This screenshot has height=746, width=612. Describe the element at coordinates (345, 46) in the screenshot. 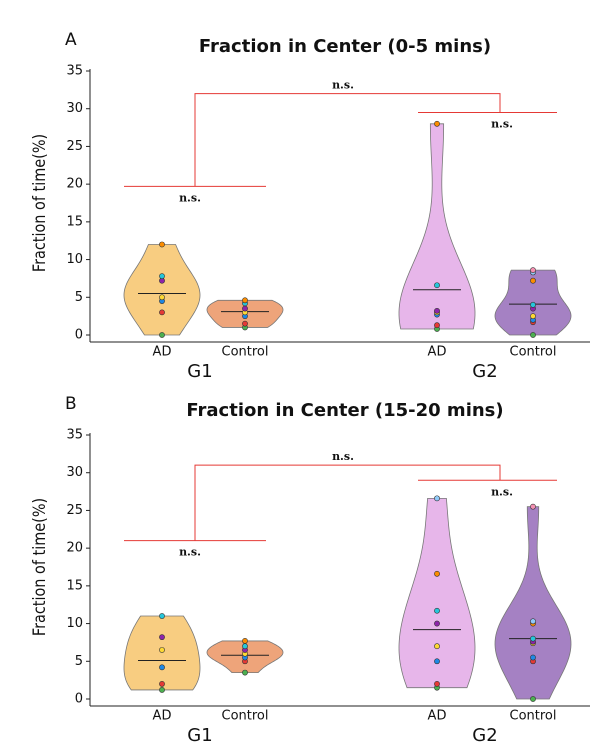

I see `chart-title: Fraction in Center (0-5 mins)` at that location.